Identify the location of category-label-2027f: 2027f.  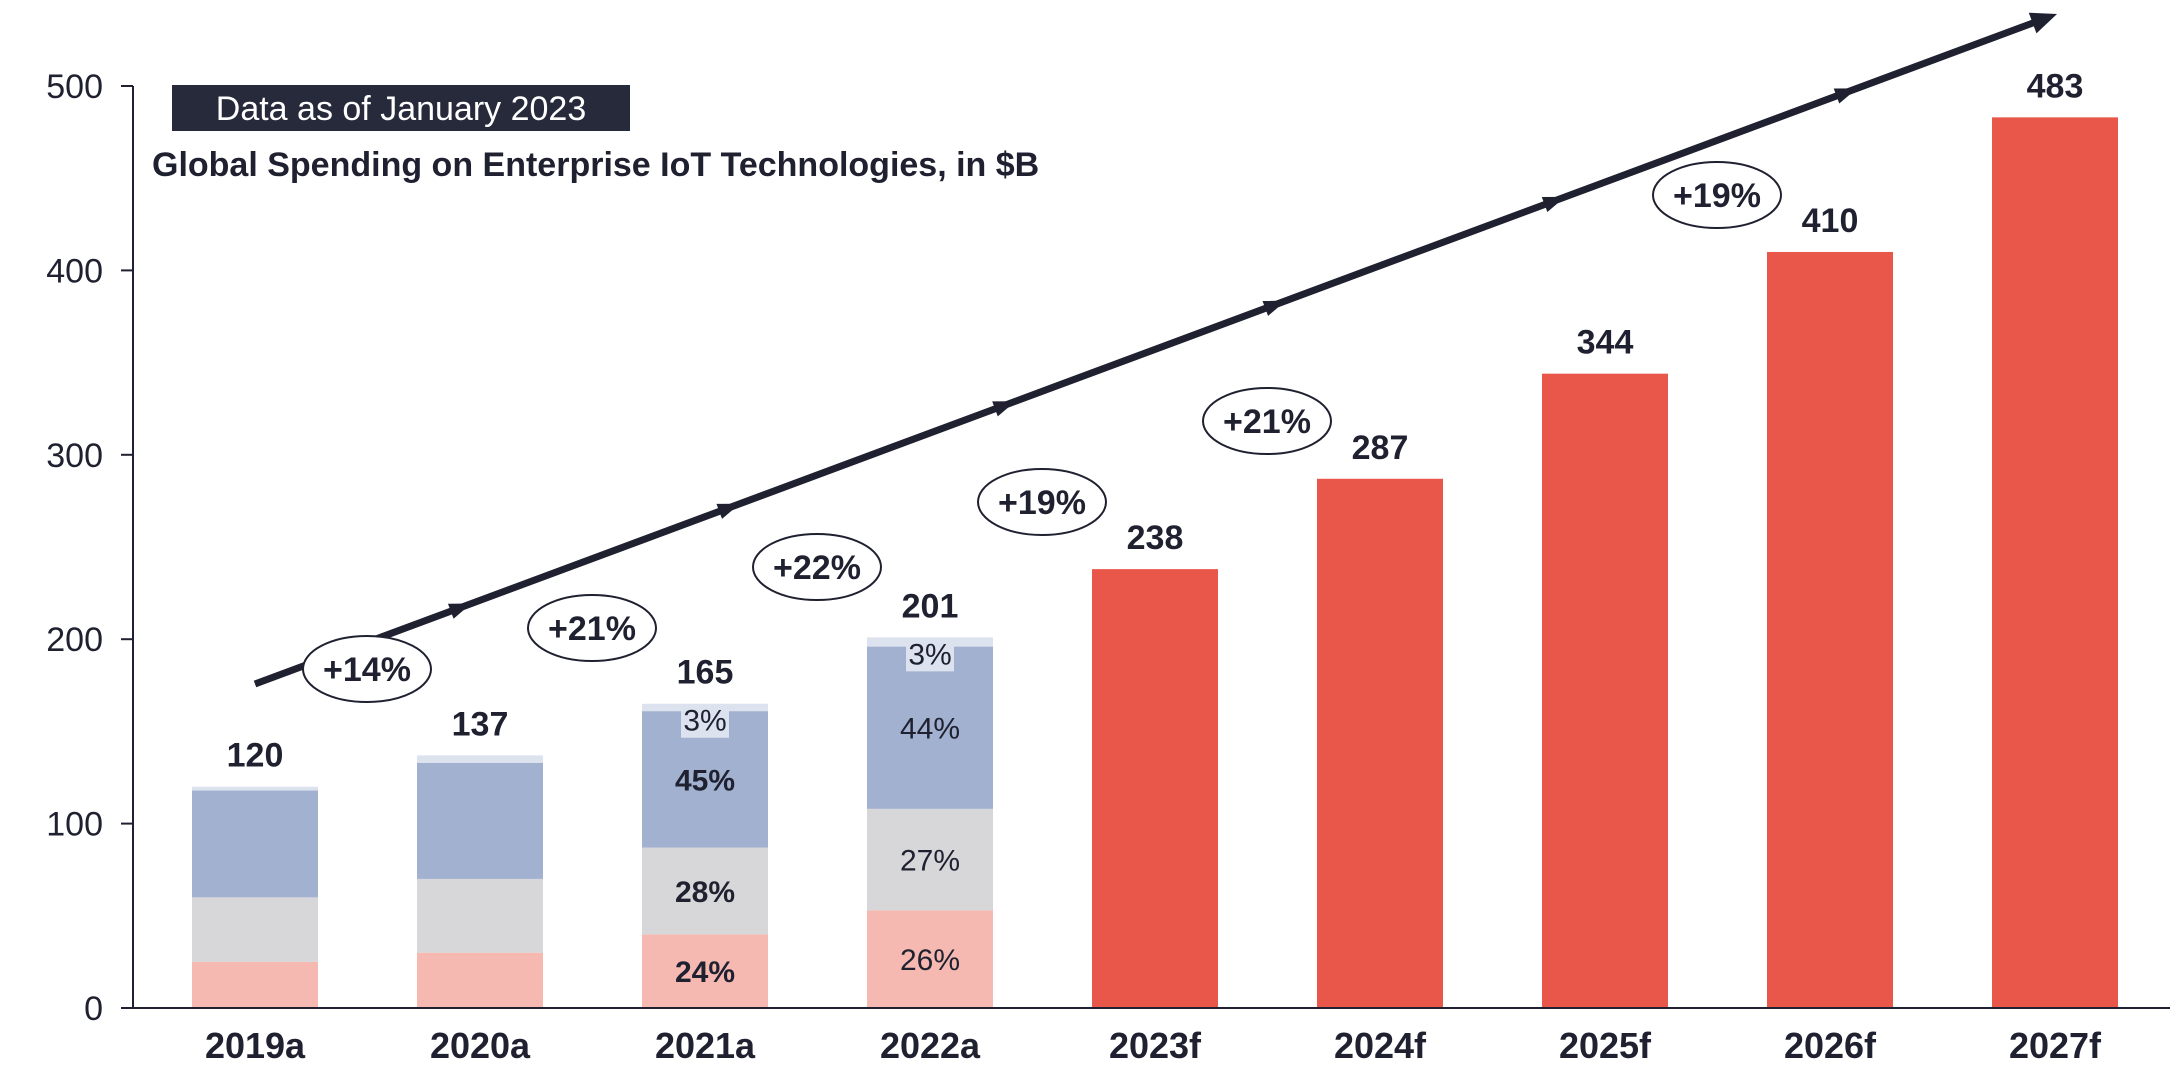
(2055, 1045).